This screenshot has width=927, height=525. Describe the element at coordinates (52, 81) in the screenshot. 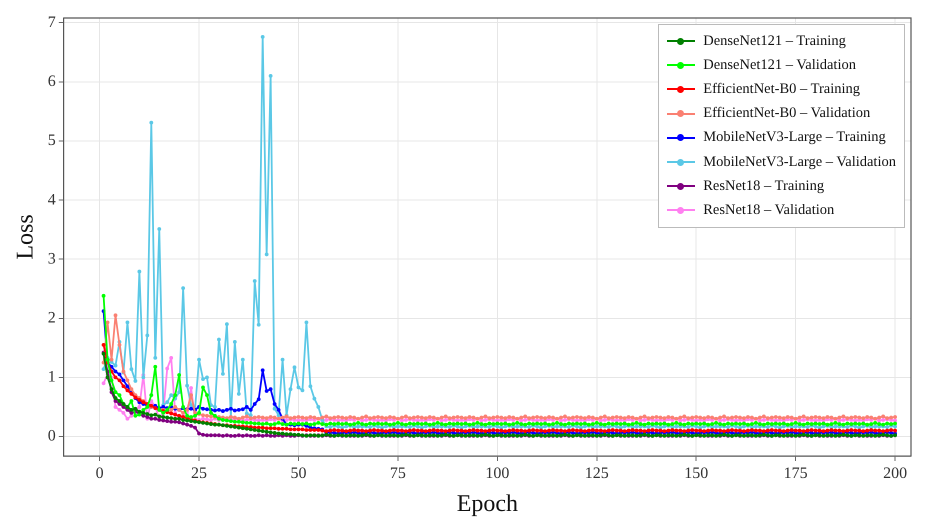

I see `y-tick-label: 6` at that location.